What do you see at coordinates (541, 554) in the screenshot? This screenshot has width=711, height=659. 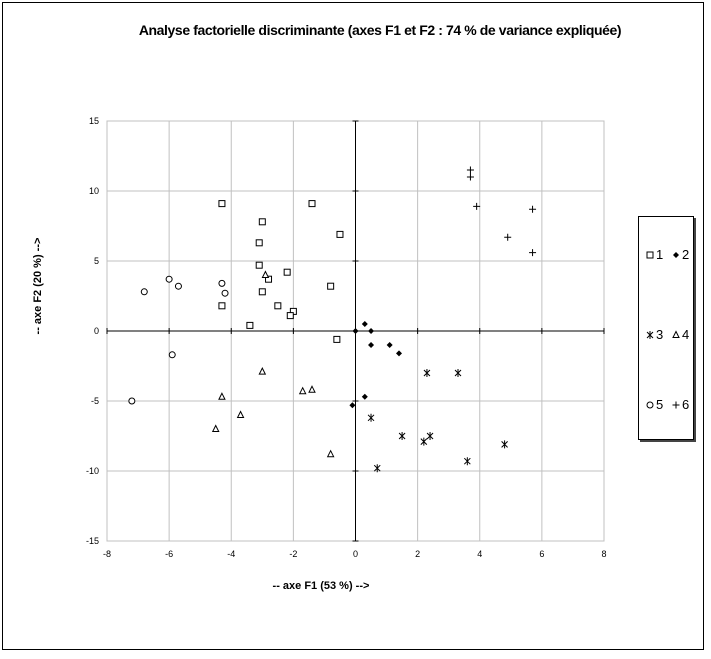 I see `x-tick-label: 6` at bounding box center [541, 554].